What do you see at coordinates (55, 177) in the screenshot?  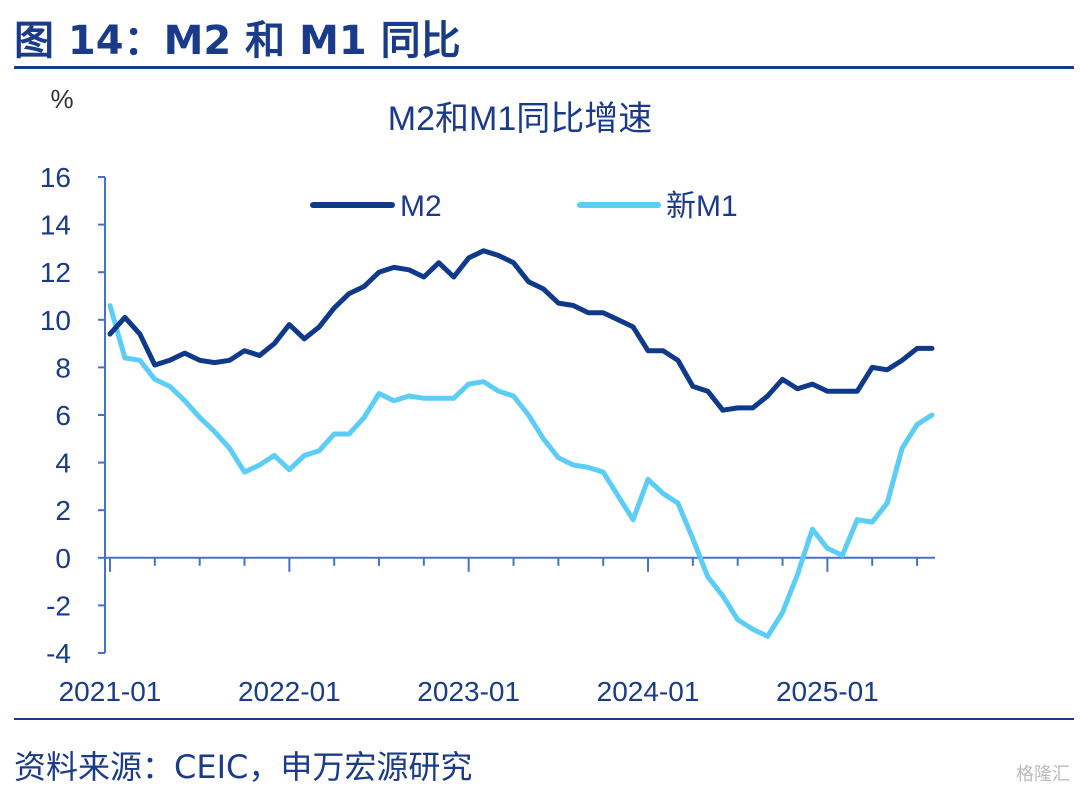 I see `y-tick-label: 16` at bounding box center [55, 177].